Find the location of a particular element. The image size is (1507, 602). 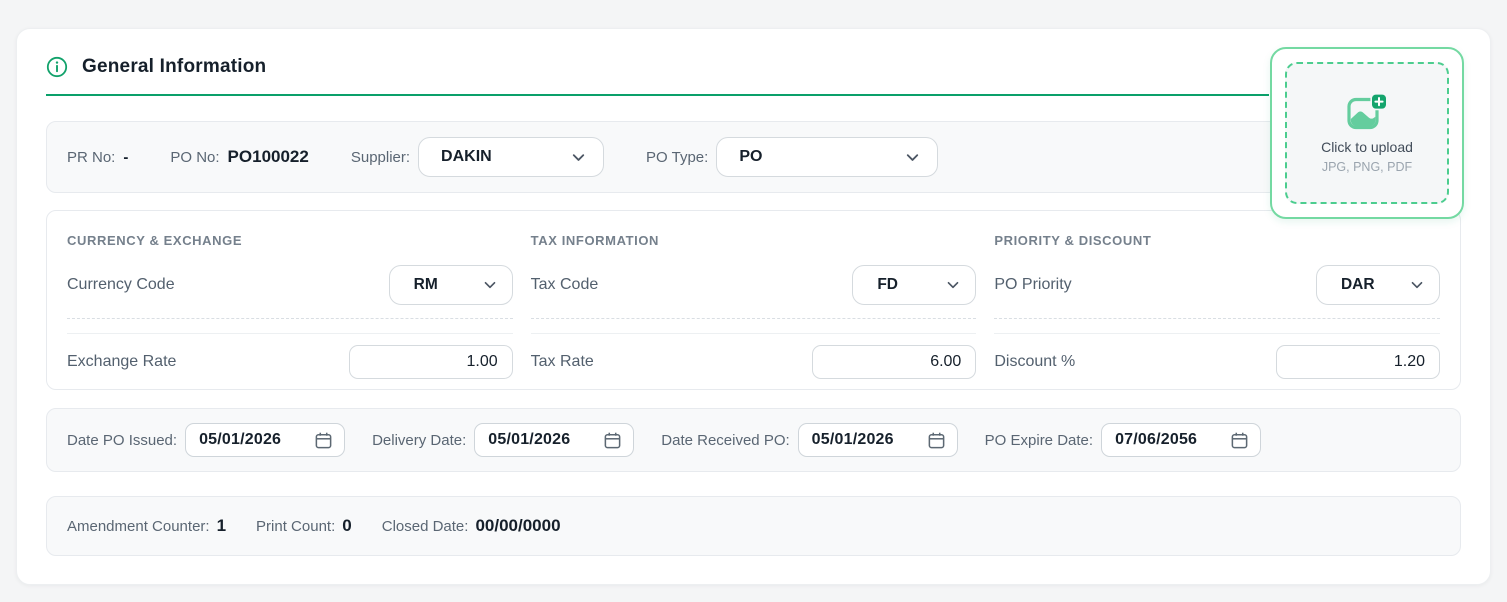

tax-rate-input: 6.00 is located at coordinates (894, 362).